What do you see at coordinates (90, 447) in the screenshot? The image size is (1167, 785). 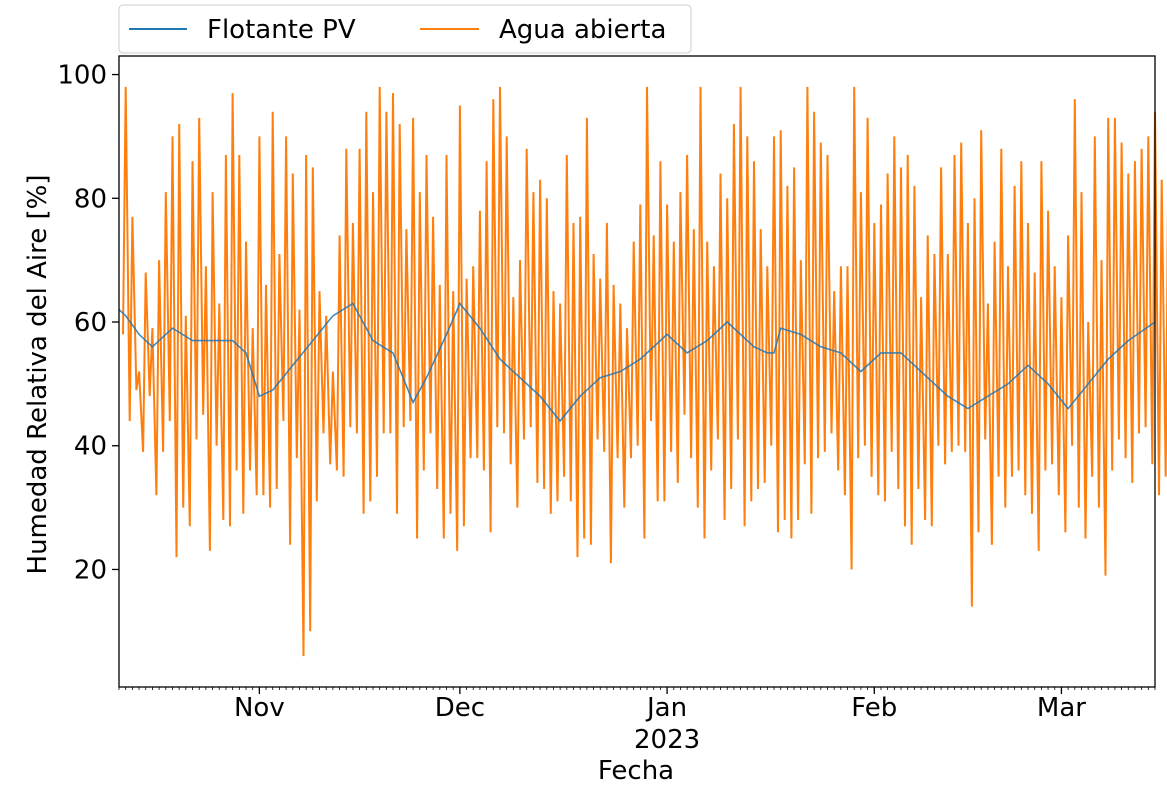 I see `y-tick-label: 40` at bounding box center [90, 447].